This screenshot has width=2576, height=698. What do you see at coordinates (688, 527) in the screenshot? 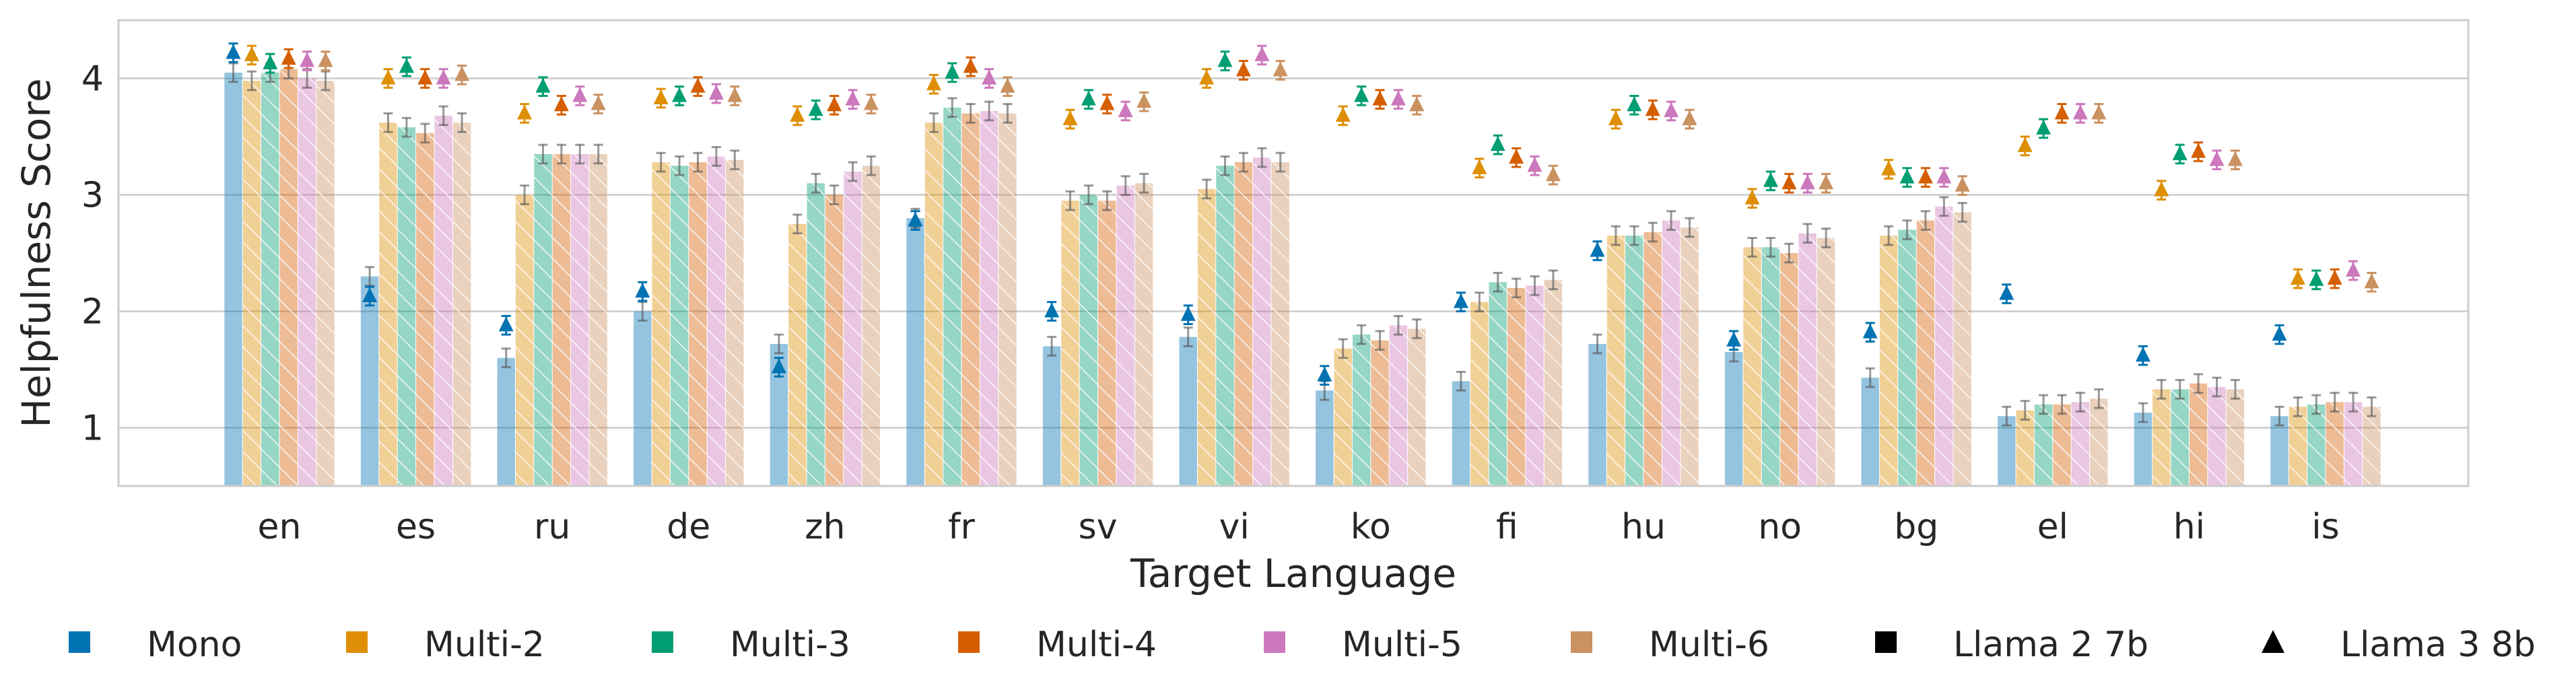
I see `x-tick-label: de` at bounding box center [688, 527].